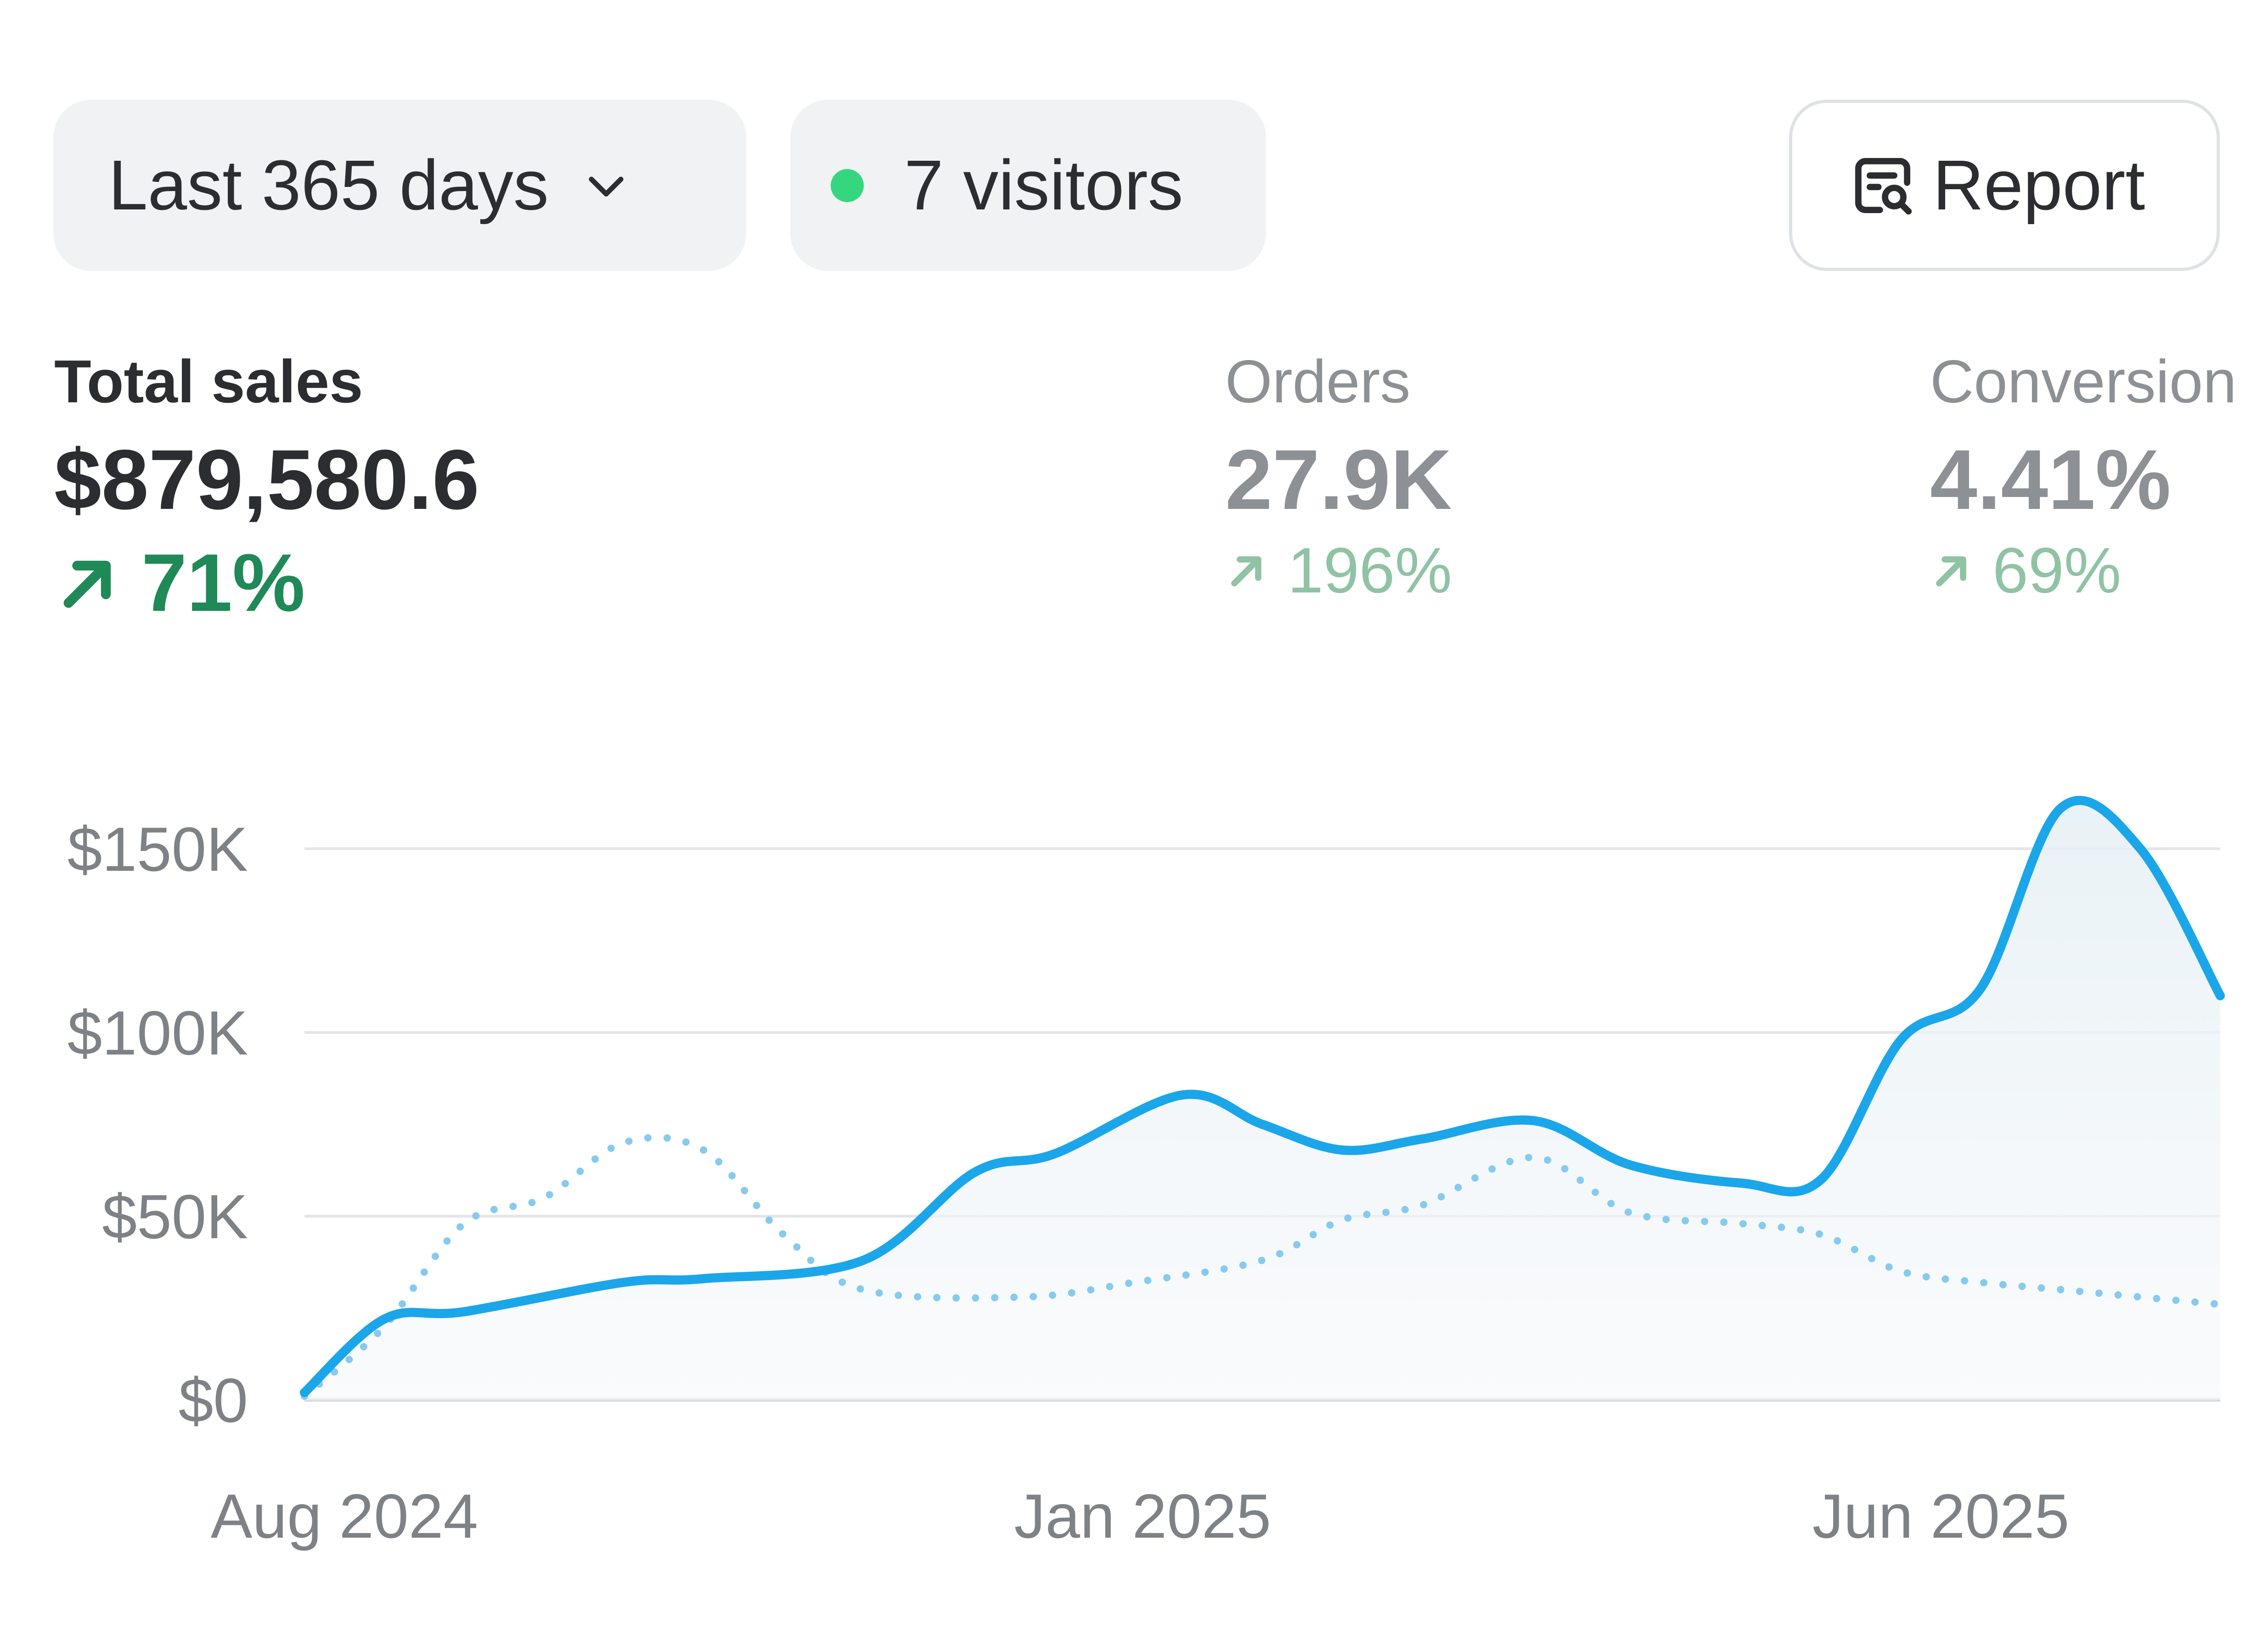 The image size is (2268, 1630). I want to click on report-search-icon, so click(1884, 186).